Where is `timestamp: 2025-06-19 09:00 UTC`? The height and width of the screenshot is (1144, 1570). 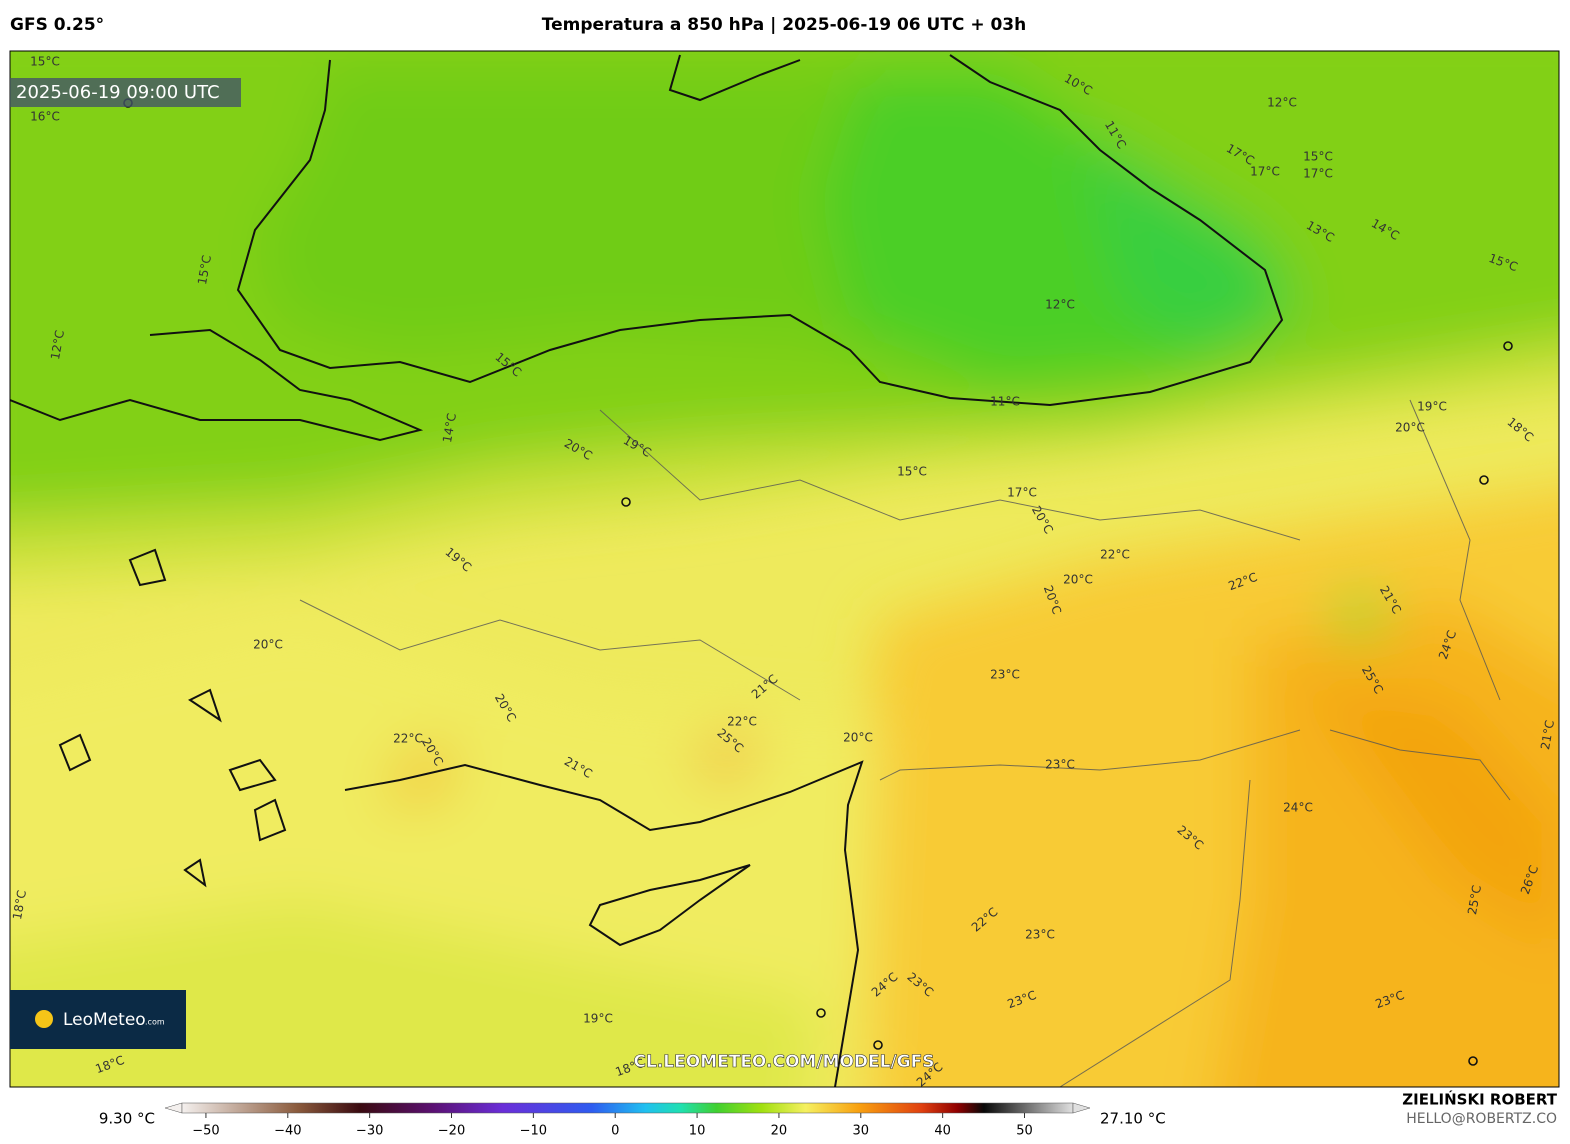
timestamp: 2025-06-19 09:00 UTC is located at coordinates (118, 92).